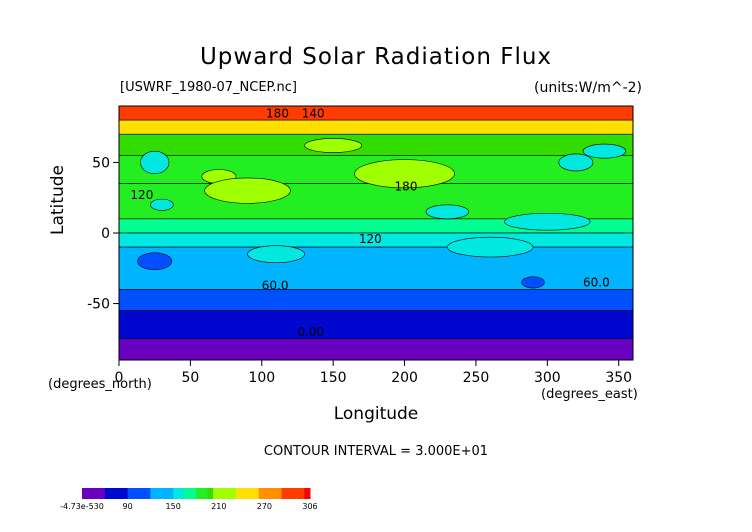 This screenshot has width=752, height=532. I want to click on colorbar-label: 150, so click(173, 506).